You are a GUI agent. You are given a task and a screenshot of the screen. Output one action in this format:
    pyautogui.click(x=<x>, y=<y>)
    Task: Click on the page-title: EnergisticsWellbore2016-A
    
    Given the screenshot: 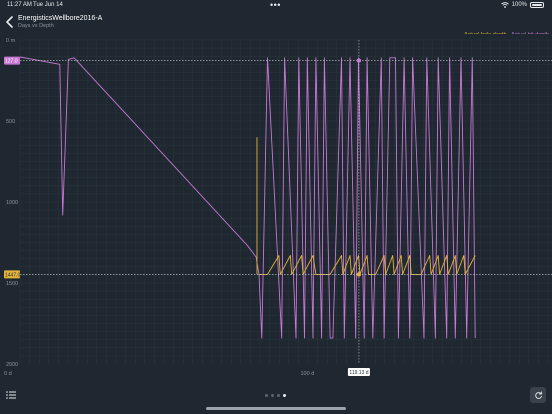 What is the action you would take?
    pyautogui.click(x=60, y=18)
    